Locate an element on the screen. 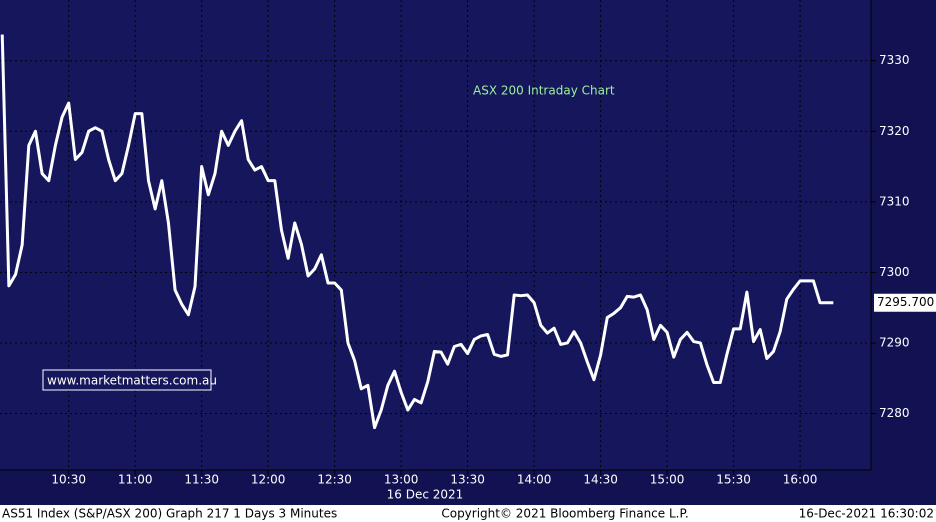 The width and height of the screenshot is (936, 522). footer-bar is located at coordinates (468, 513).